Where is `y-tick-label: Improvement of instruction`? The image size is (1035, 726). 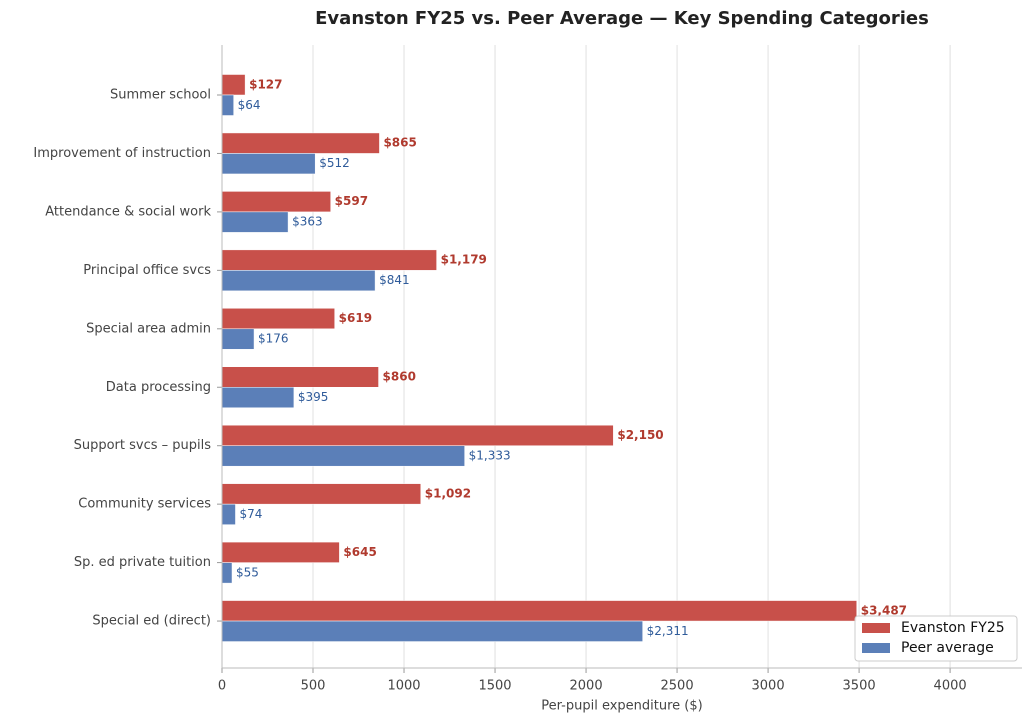 y-tick-label: Improvement of instruction is located at coordinates (122, 153).